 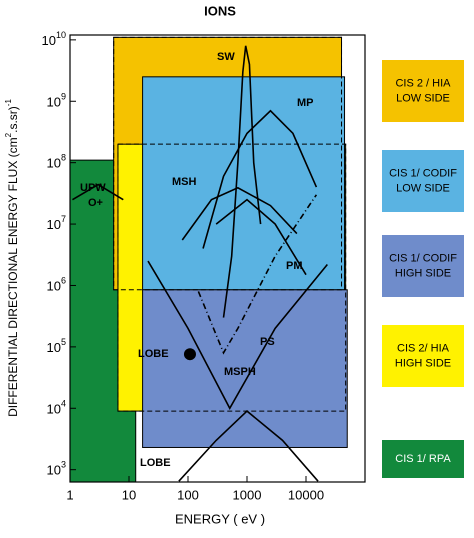 I want to click on legend-label: CIS 2/ HIA, so click(x=423, y=348).